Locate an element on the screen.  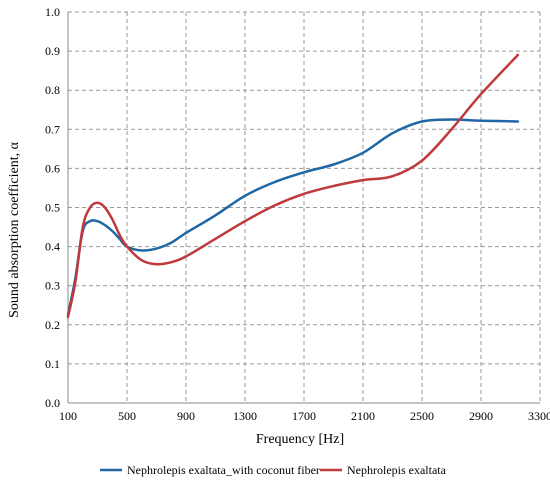
y-tick-label: 0.6 is located at coordinates (52, 168).